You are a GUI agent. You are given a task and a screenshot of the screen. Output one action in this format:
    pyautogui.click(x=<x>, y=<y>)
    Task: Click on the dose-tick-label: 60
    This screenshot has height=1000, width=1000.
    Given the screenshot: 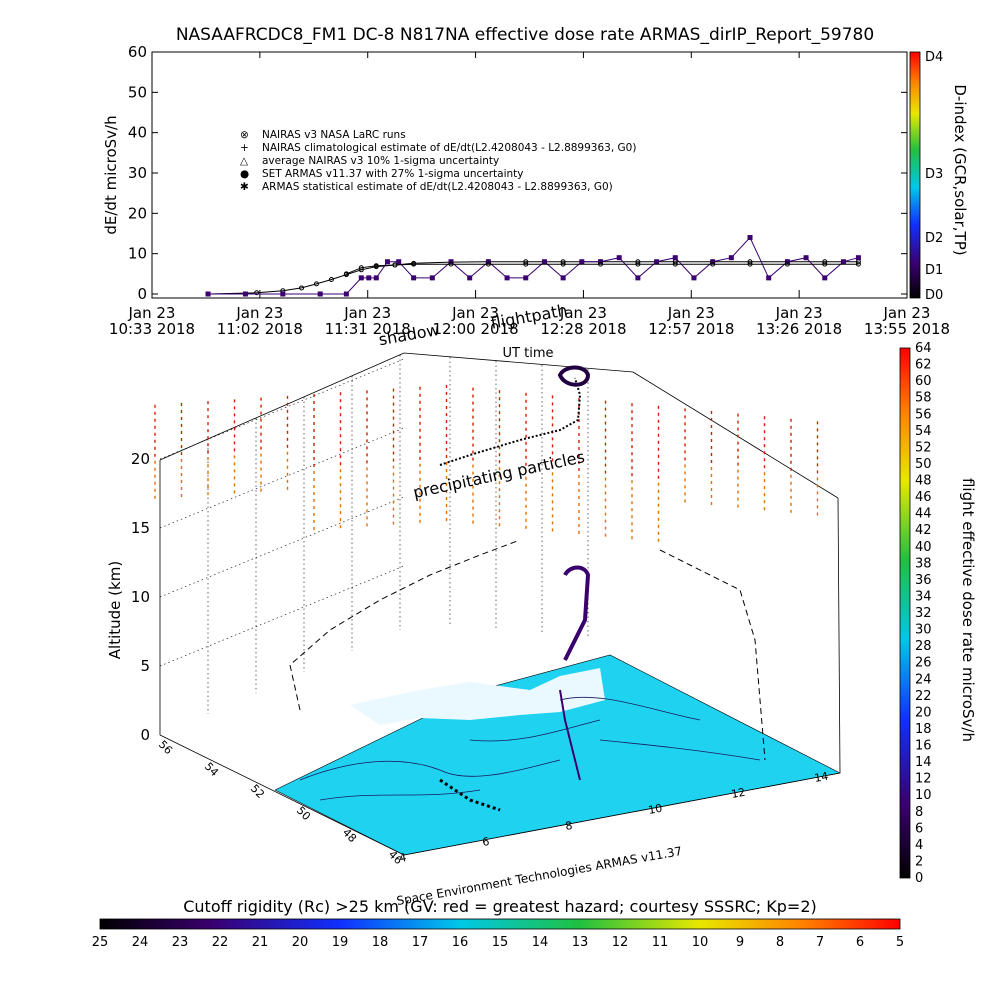 What is the action you would take?
    pyautogui.click(x=923, y=381)
    